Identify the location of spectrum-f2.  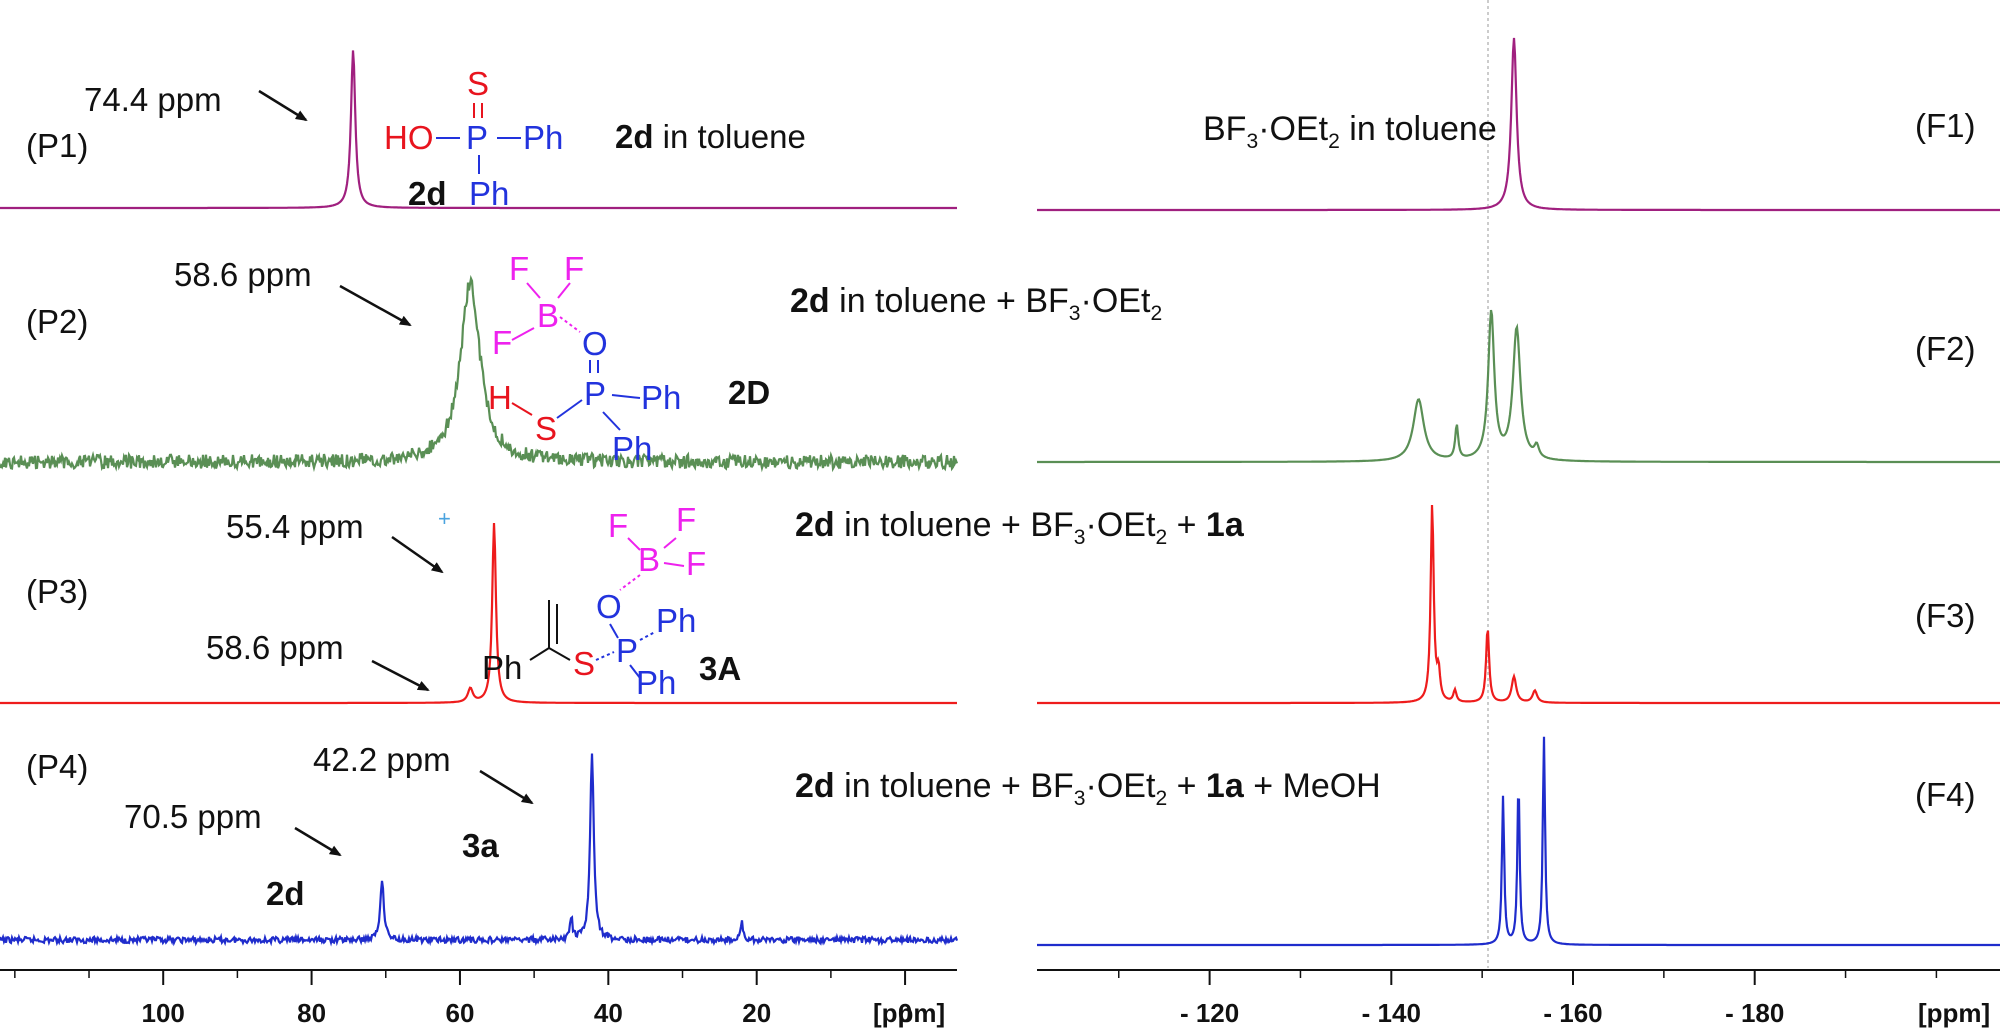
(1518, 386).